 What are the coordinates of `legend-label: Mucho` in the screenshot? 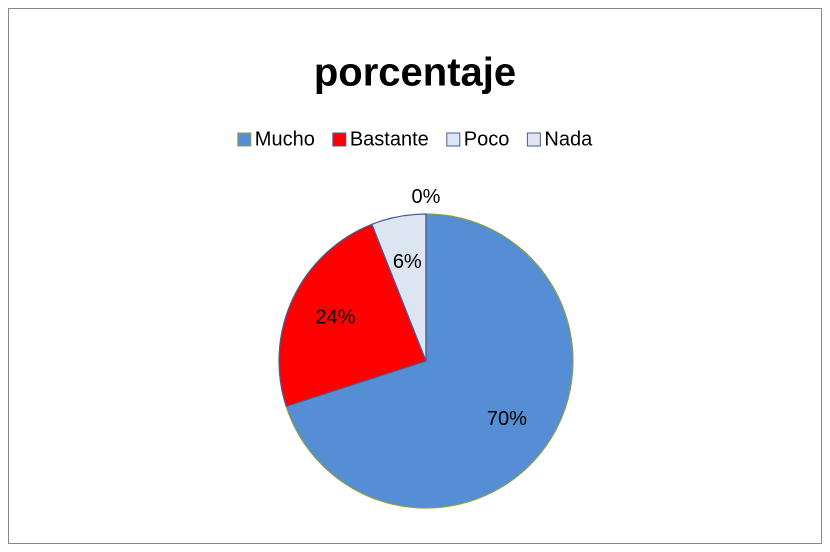 It's located at (285, 139).